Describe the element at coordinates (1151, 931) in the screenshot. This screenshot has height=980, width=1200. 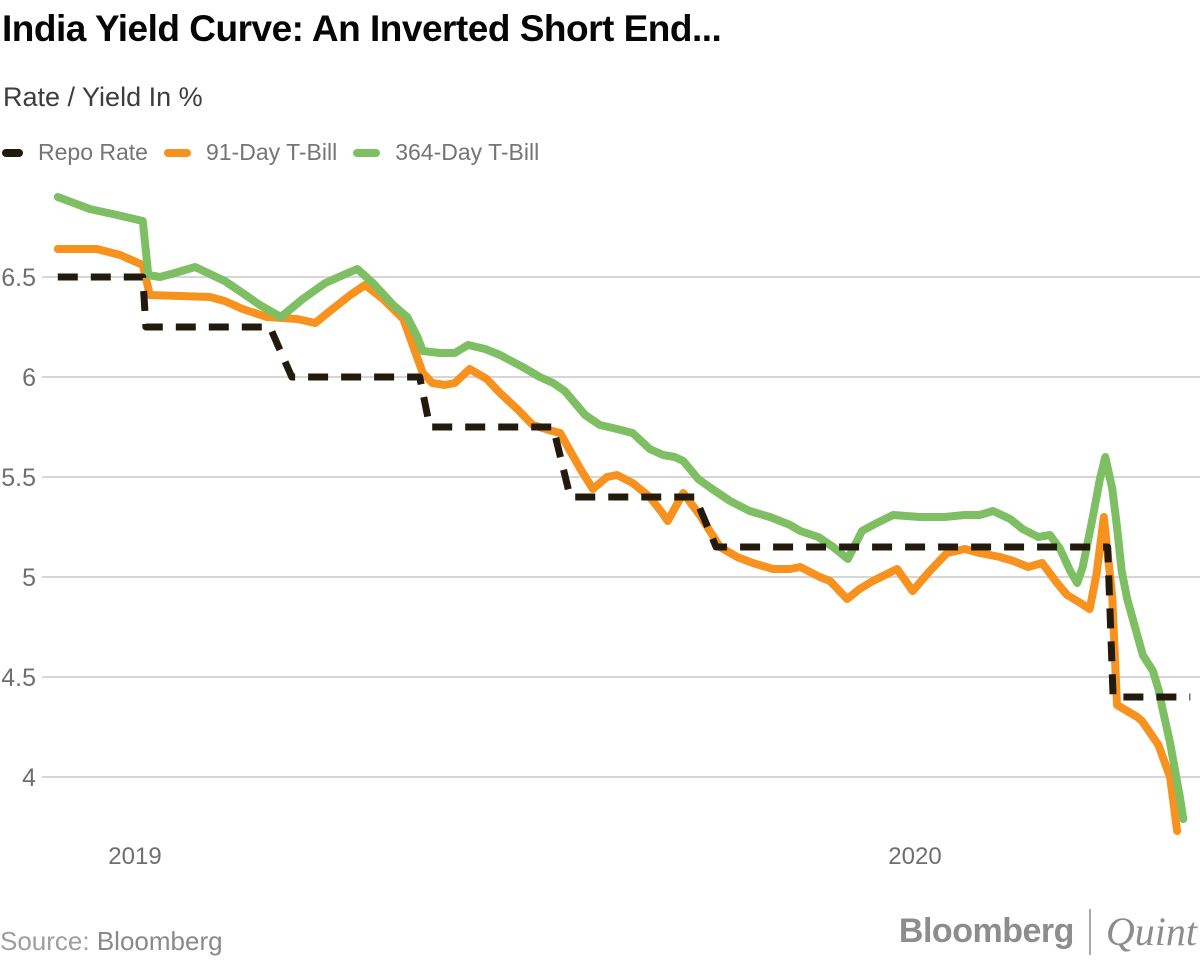
I see `quint-wordmark: Quint` at that location.